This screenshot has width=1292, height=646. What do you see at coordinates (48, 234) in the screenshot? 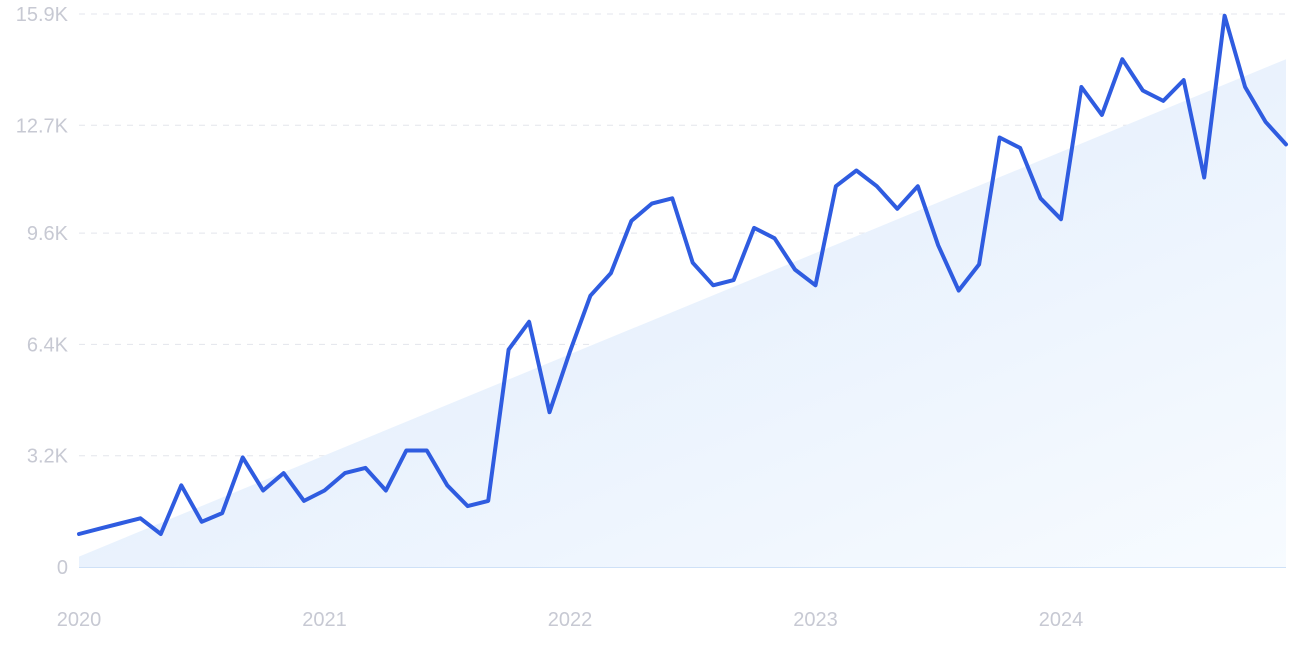
I see `y-tick-label: 9.6K` at bounding box center [48, 234].